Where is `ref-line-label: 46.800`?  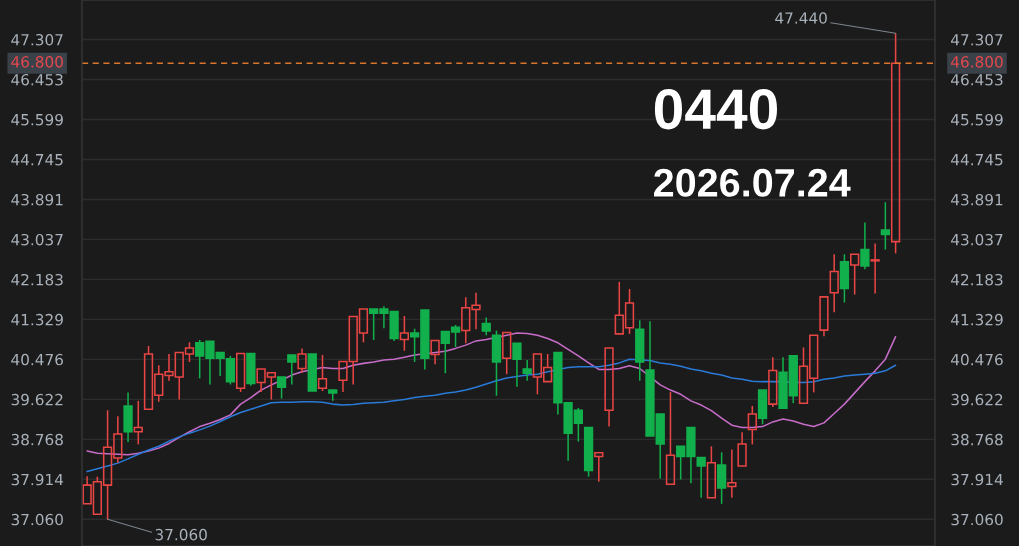
ref-line-label: 46.800 is located at coordinates (977, 62).